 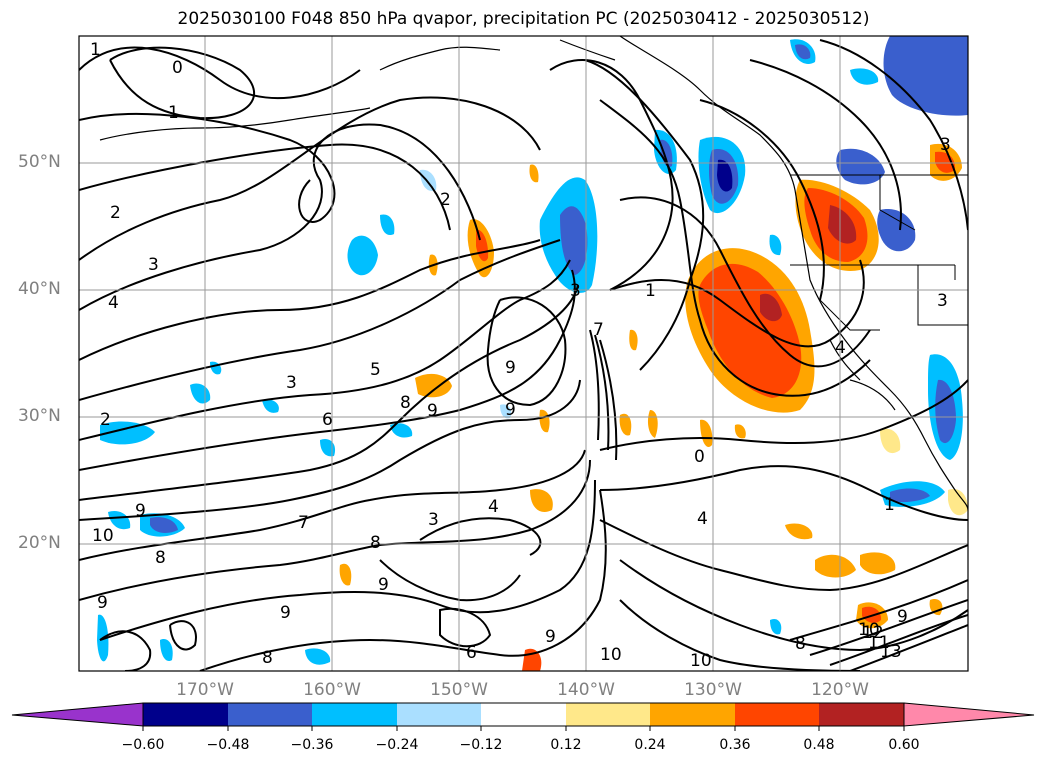 What do you see at coordinates (143, 745) in the screenshot?
I see `colorbar-tick-label: −0.60` at bounding box center [143, 745].